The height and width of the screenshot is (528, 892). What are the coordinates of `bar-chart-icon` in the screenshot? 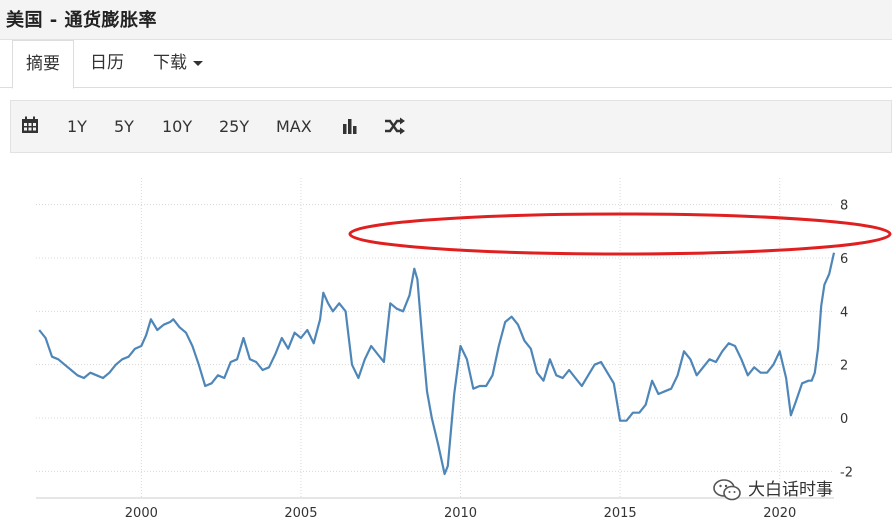 It's located at (350, 126).